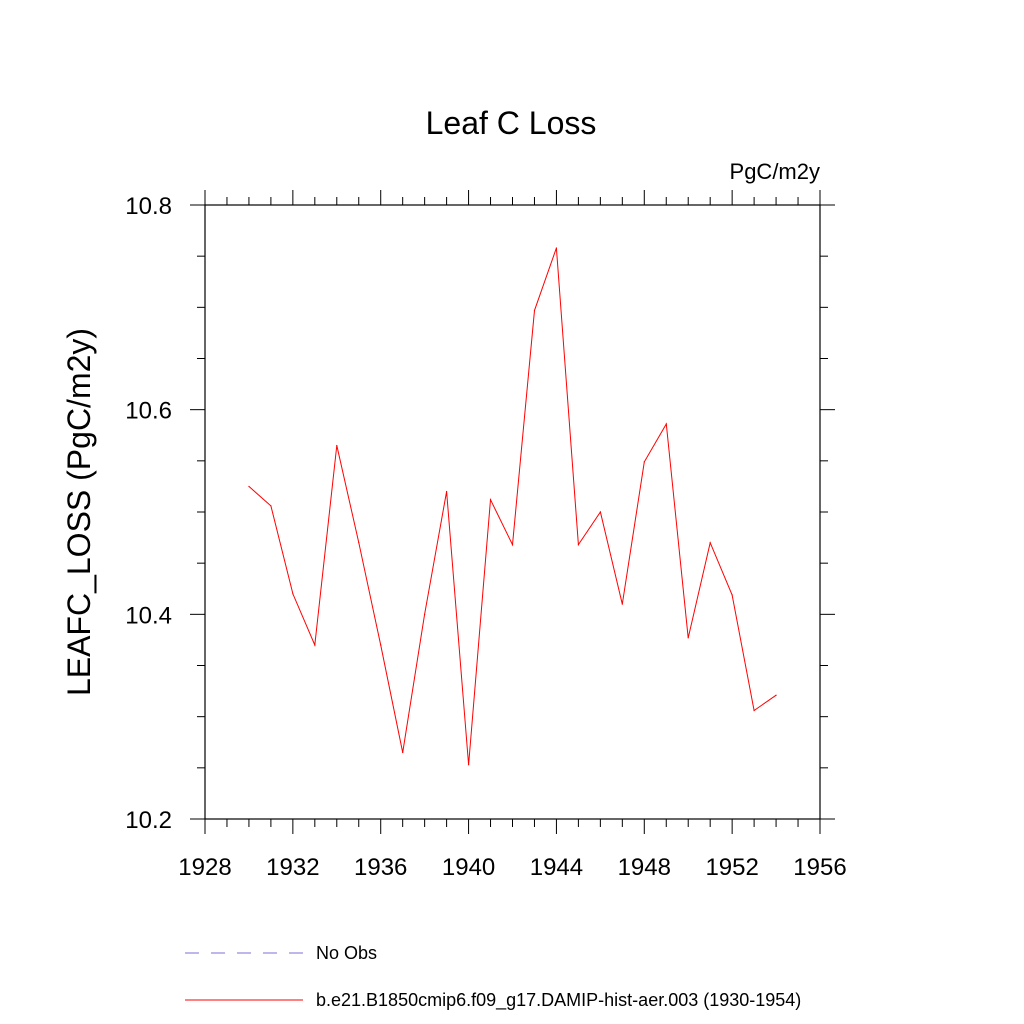  Describe the element at coordinates (511, 123) in the screenshot. I see `chart-title: Leaf C Loss` at that location.